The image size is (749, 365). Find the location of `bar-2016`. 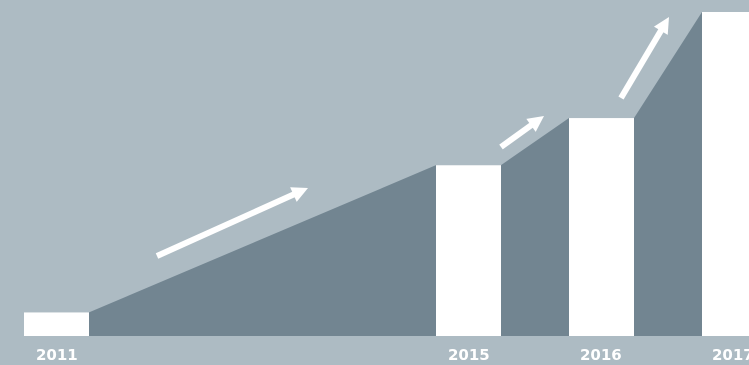

bar-2016 is located at coordinates (601, 227).